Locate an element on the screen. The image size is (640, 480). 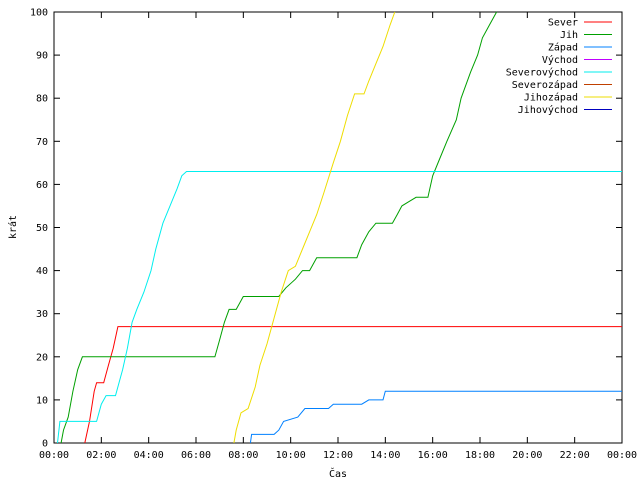
x-tick-label: 18:00 is located at coordinates (480, 455).